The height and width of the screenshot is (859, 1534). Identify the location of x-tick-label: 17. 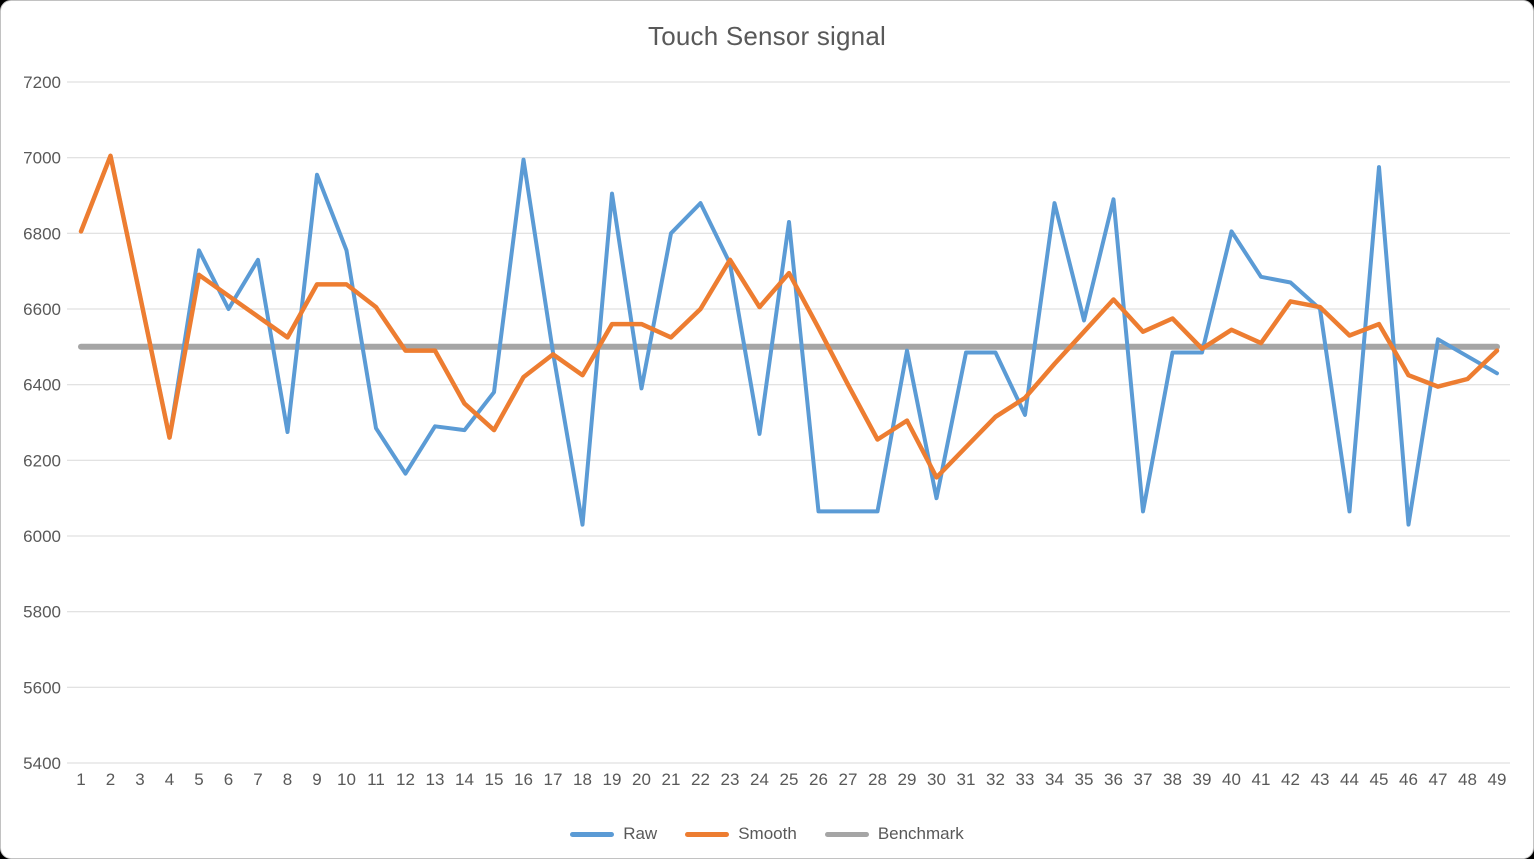
(553, 779).